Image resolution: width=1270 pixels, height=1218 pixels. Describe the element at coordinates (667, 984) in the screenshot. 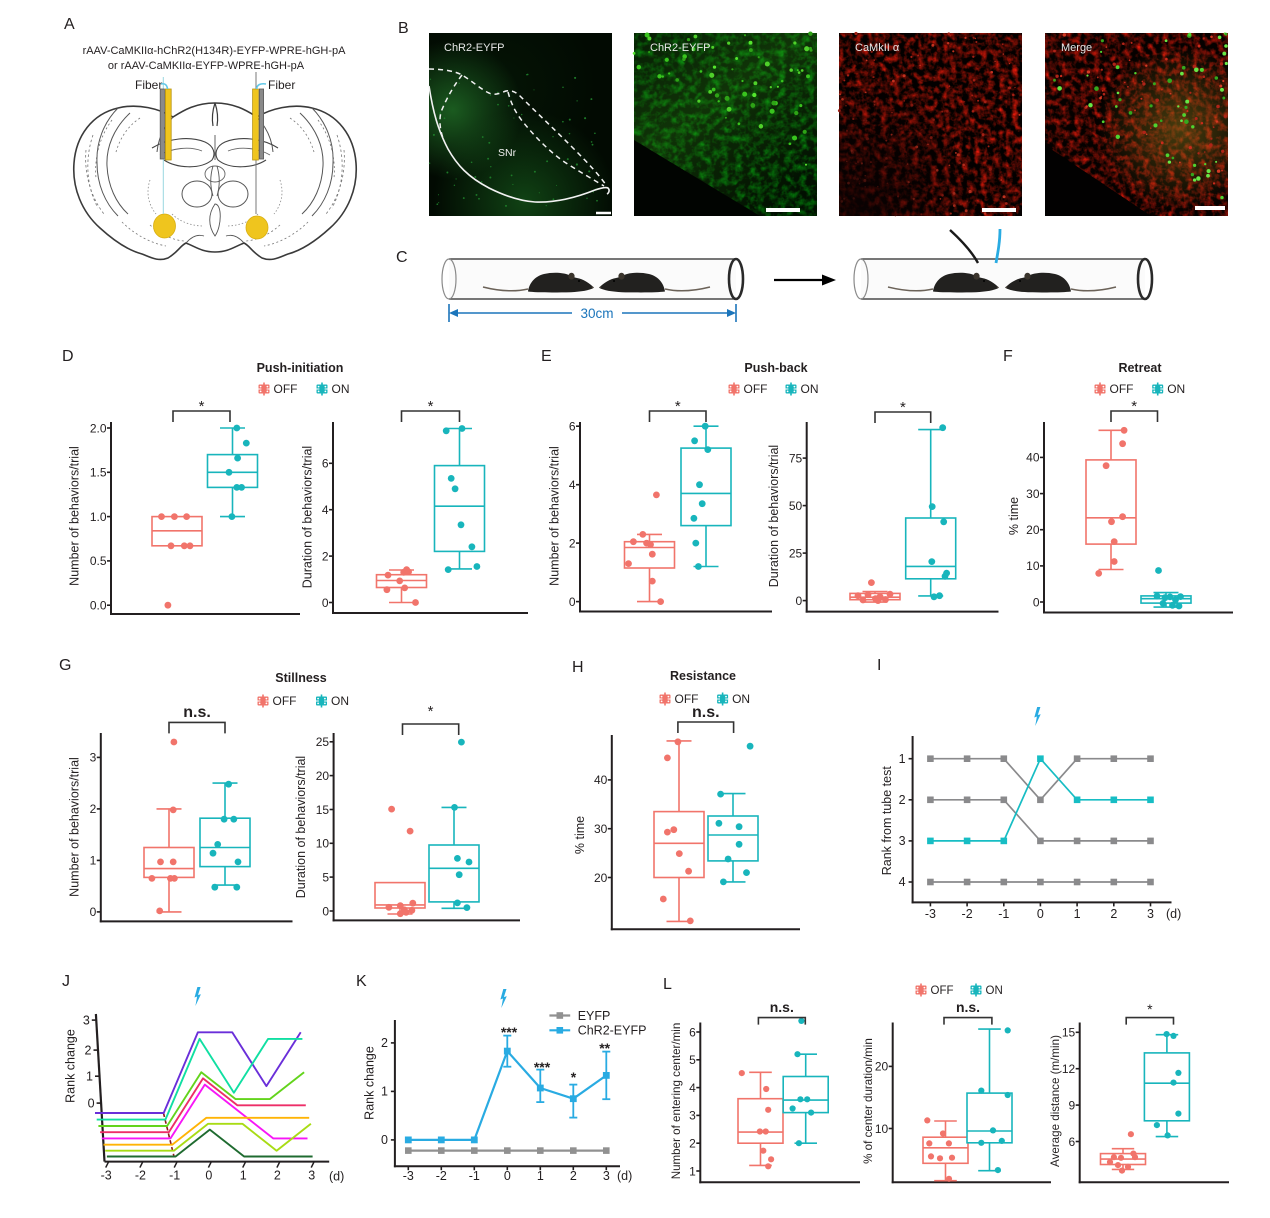

I see `svg-text: L` at that location.